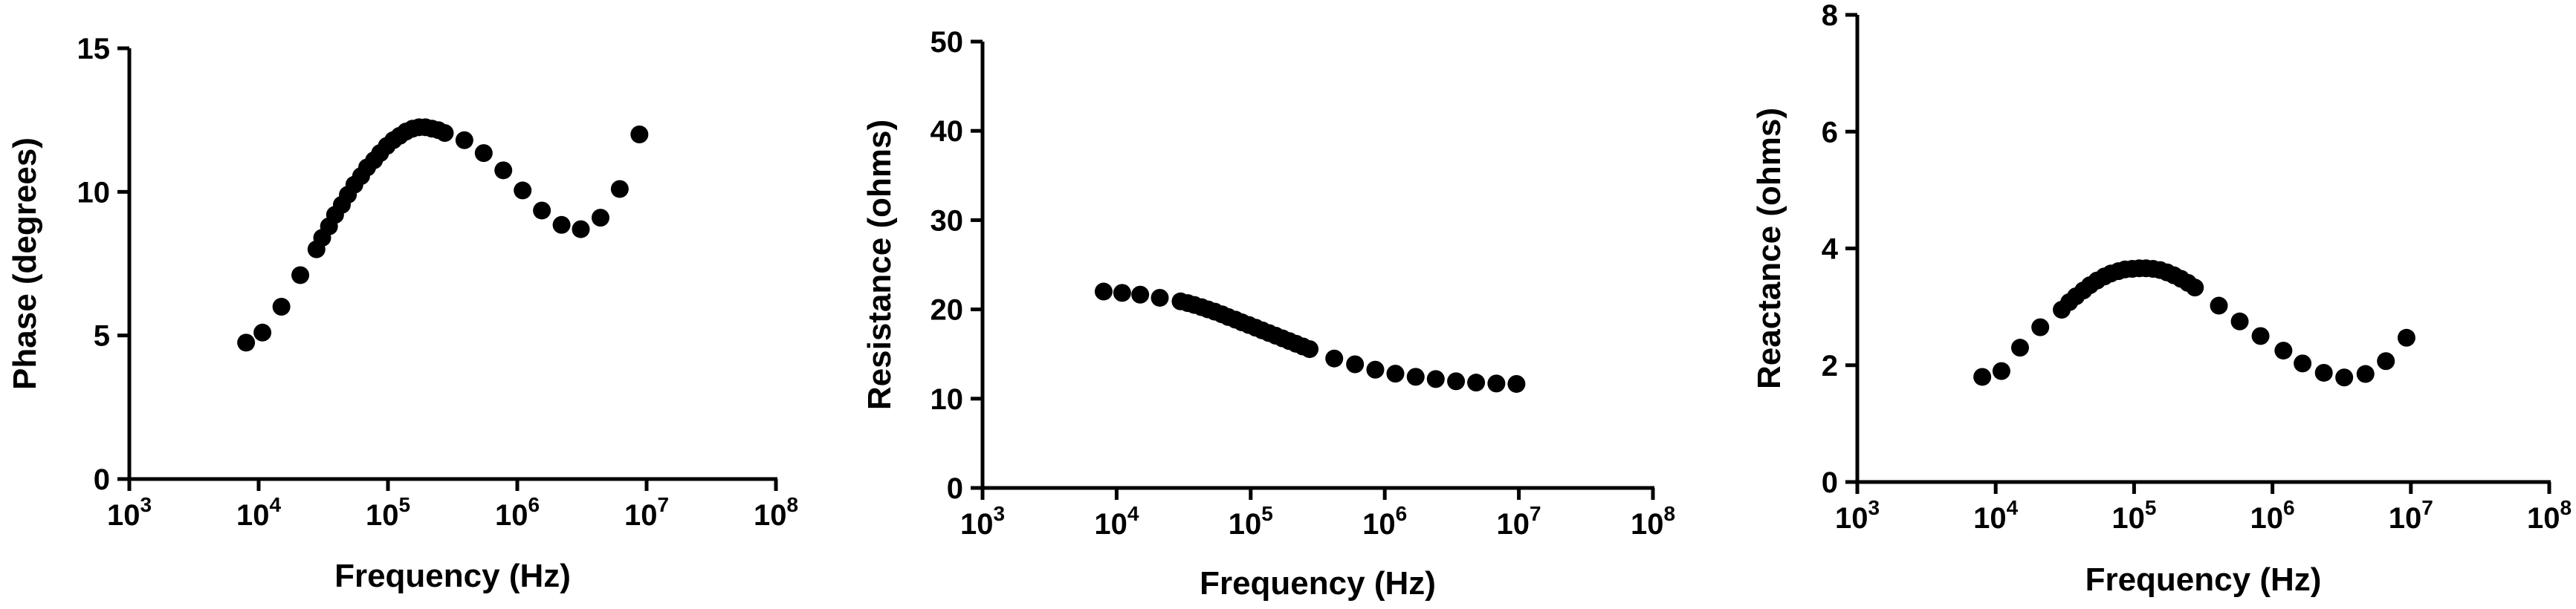 The height and width of the screenshot is (609, 2576). Describe the element at coordinates (94, 49) in the screenshot. I see `y-tick-label: 15` at that location.